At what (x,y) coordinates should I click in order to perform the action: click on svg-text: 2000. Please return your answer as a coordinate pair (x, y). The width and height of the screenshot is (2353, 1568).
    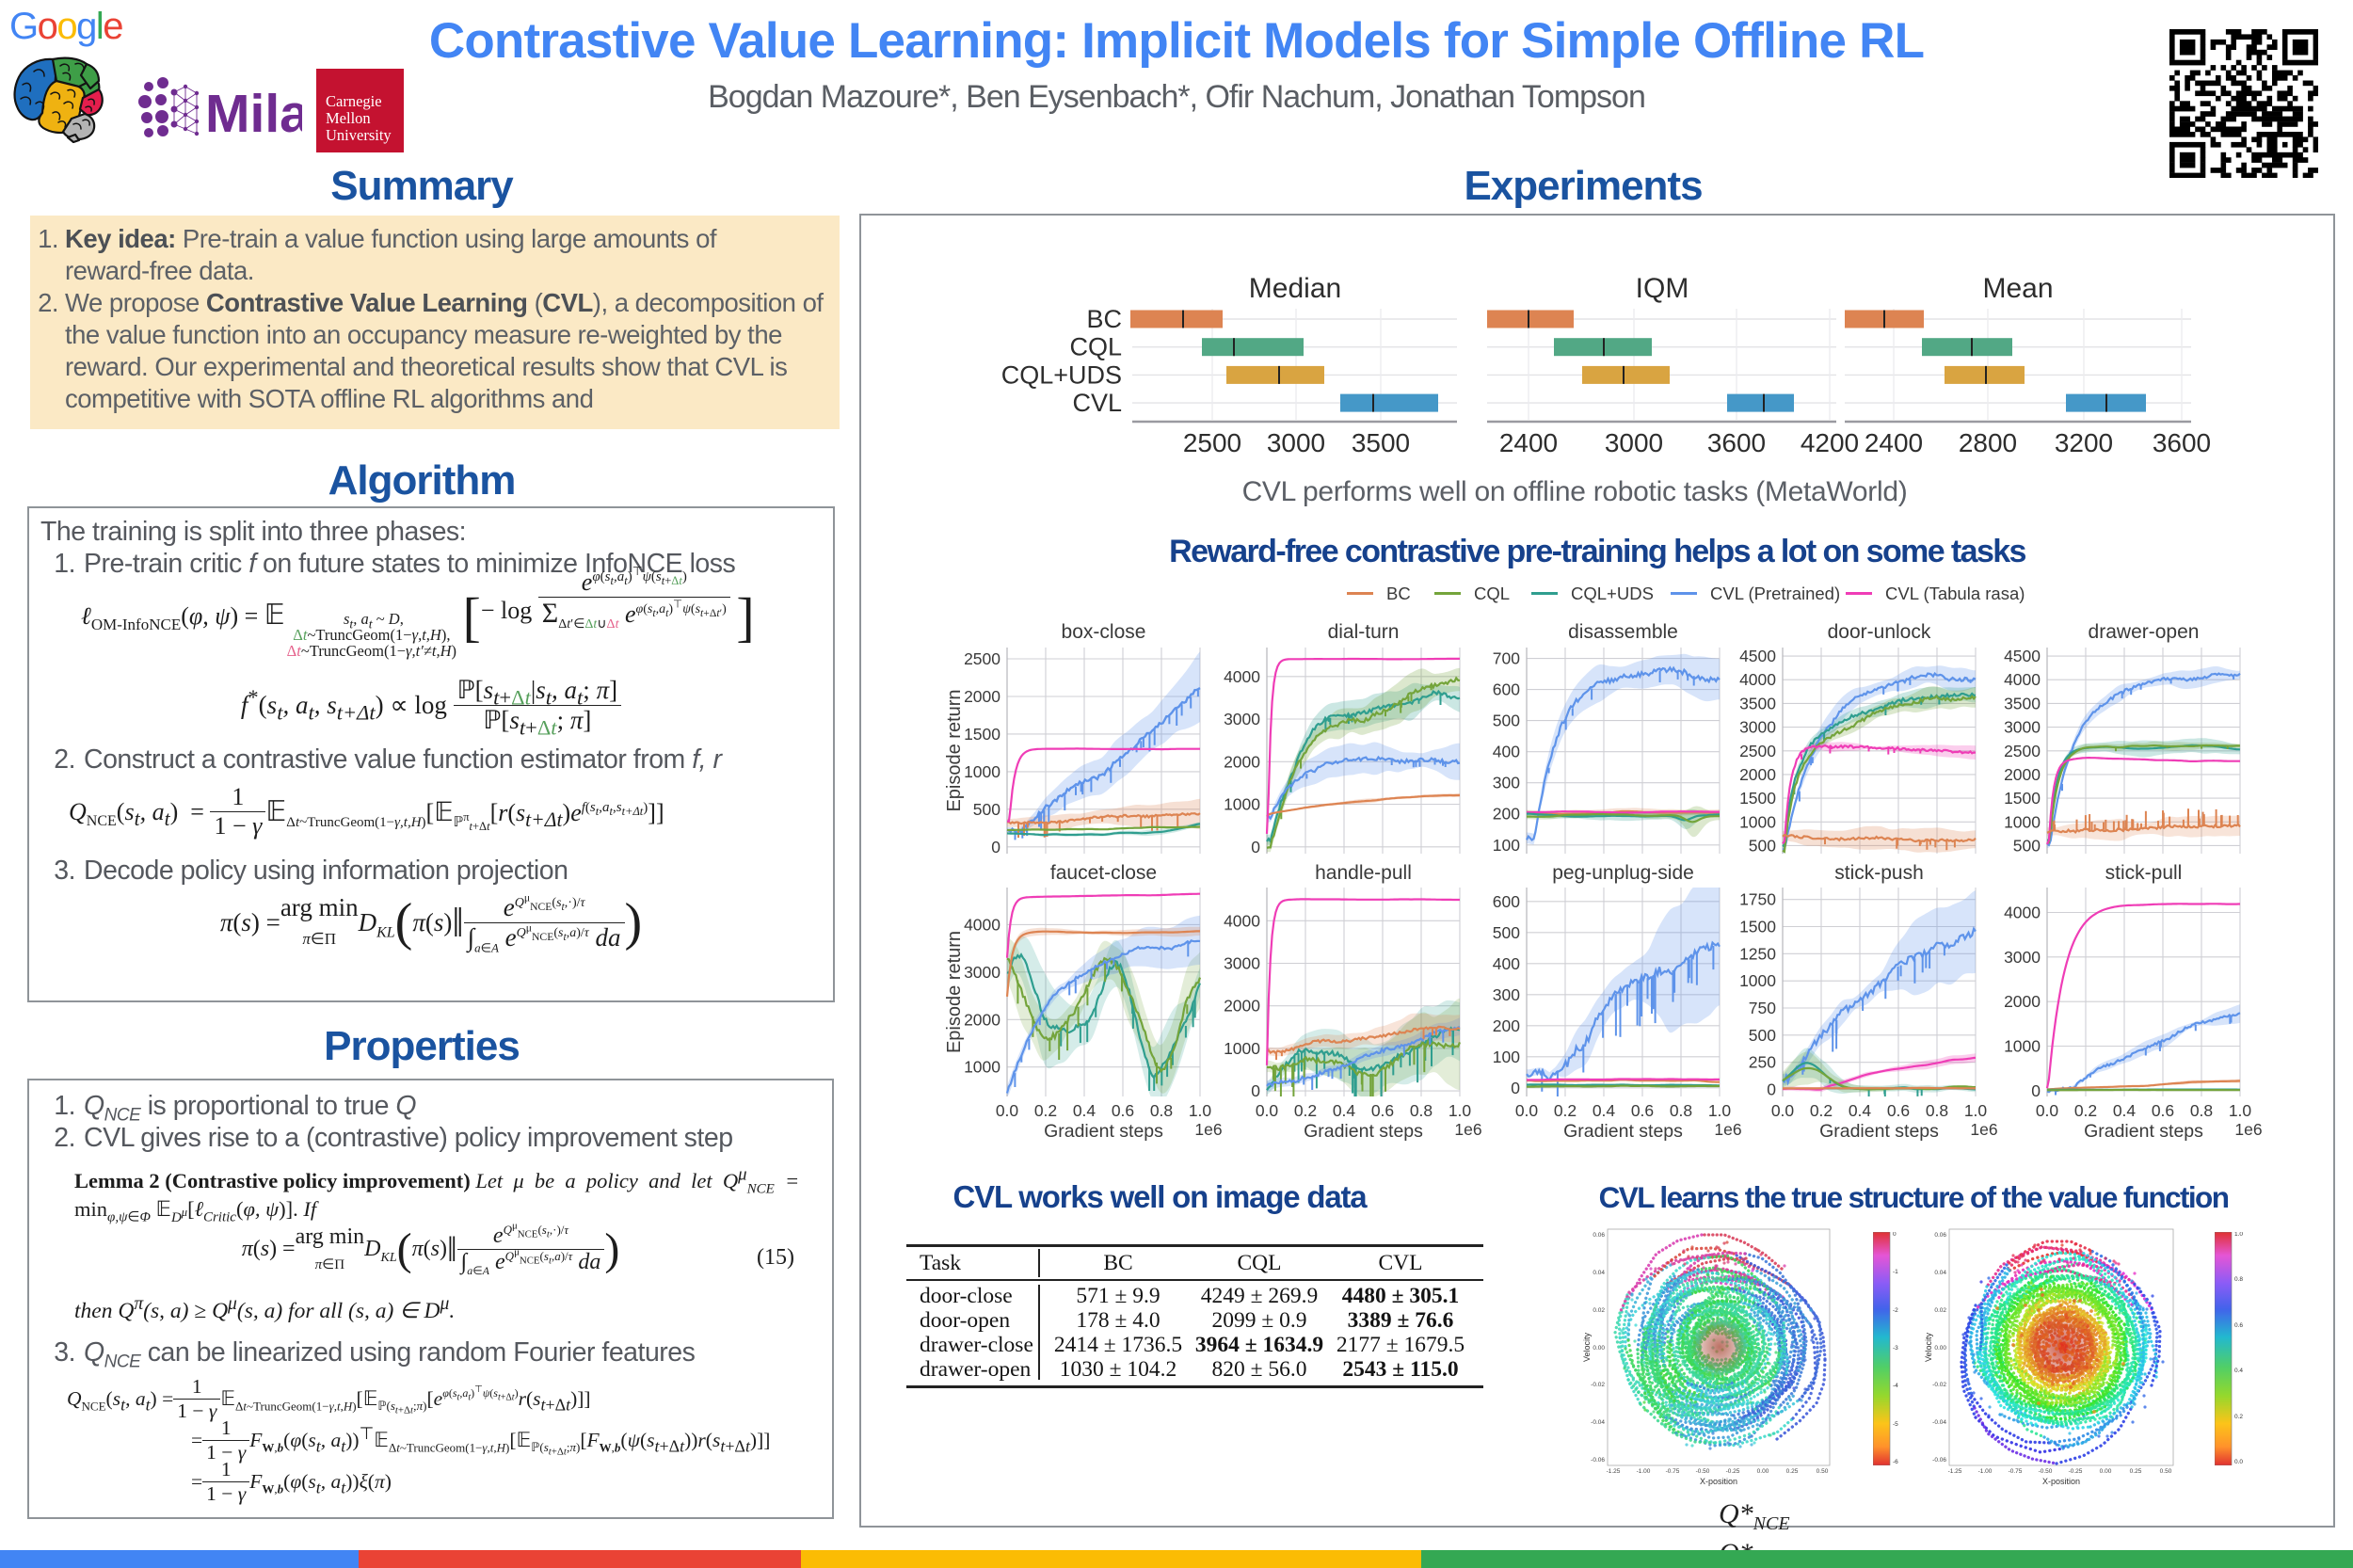
    Looking at the image, I should click on (1242, 1006).